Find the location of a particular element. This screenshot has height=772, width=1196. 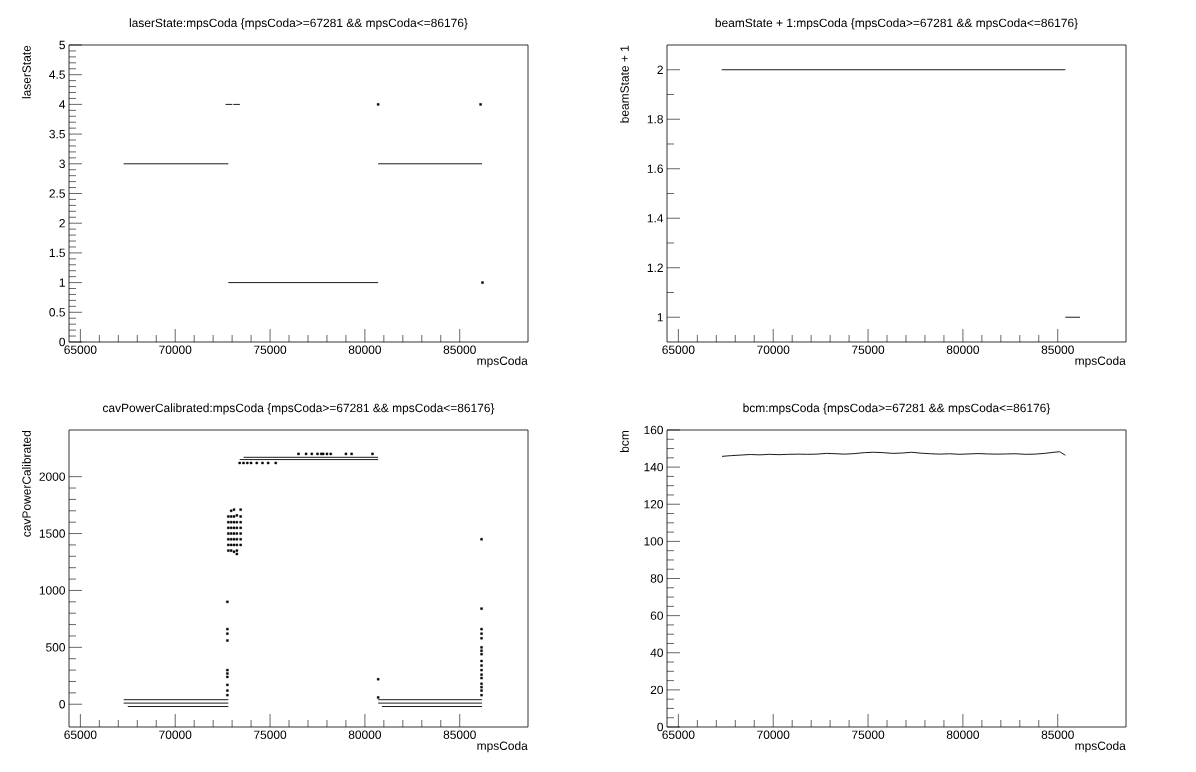

y-tick-label: 1.8 is located at coordinates (655, 119).